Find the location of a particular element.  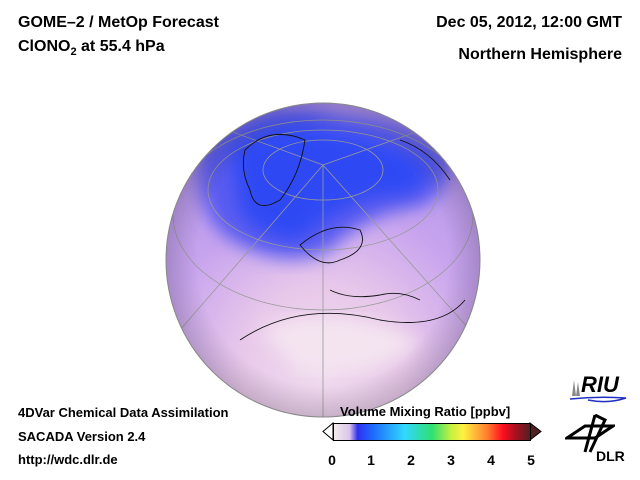

pressure-level: at 55.4 hPa is located at coordinates (120, 46).